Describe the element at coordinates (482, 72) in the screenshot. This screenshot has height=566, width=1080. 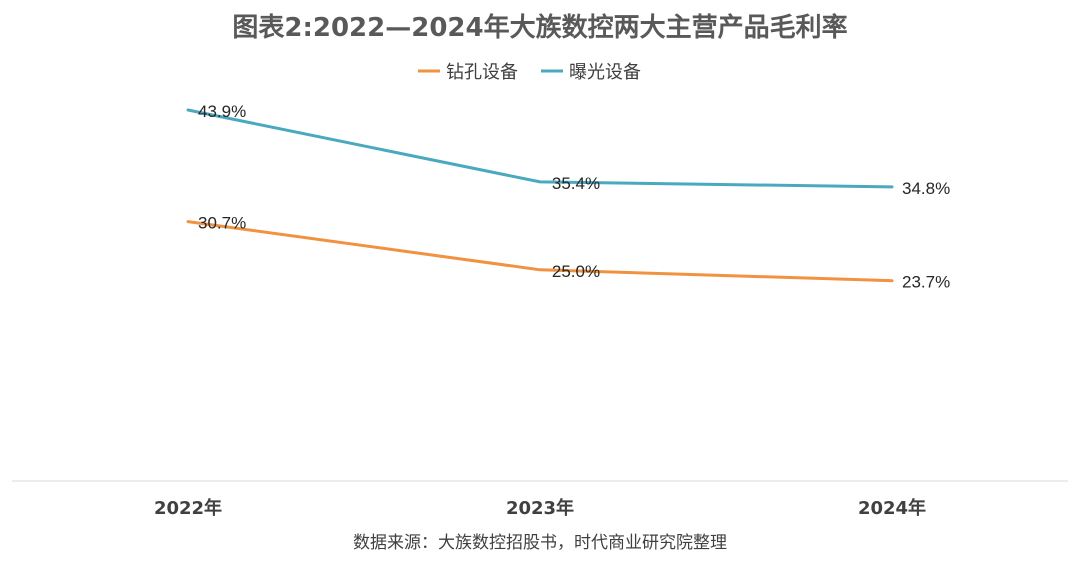
I see `legend-label-1: 钻孔设备` at that location.